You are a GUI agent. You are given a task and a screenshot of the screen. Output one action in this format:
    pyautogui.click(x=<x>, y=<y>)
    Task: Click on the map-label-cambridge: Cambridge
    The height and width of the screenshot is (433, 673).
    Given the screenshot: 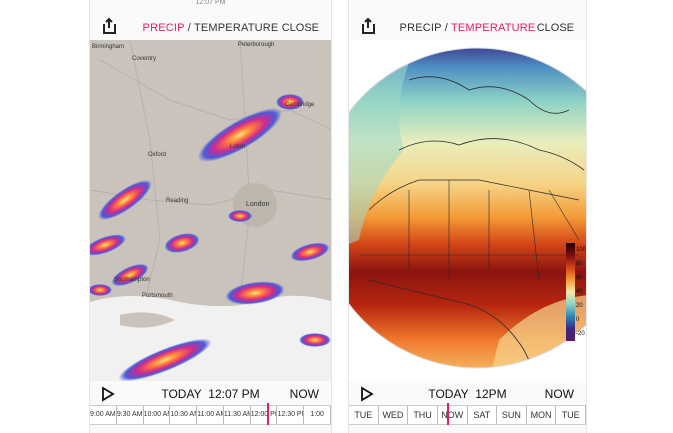 What is the action you would take?
    pyautogui.click(x=300, y=105)
    